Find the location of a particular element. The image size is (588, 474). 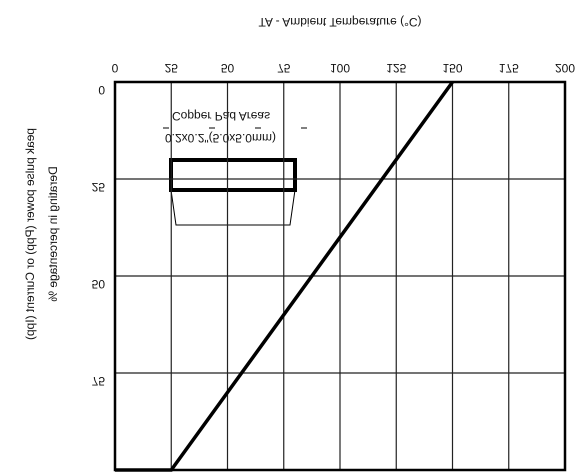

x-tick-label: 125 is located at coordinates (396, 68).